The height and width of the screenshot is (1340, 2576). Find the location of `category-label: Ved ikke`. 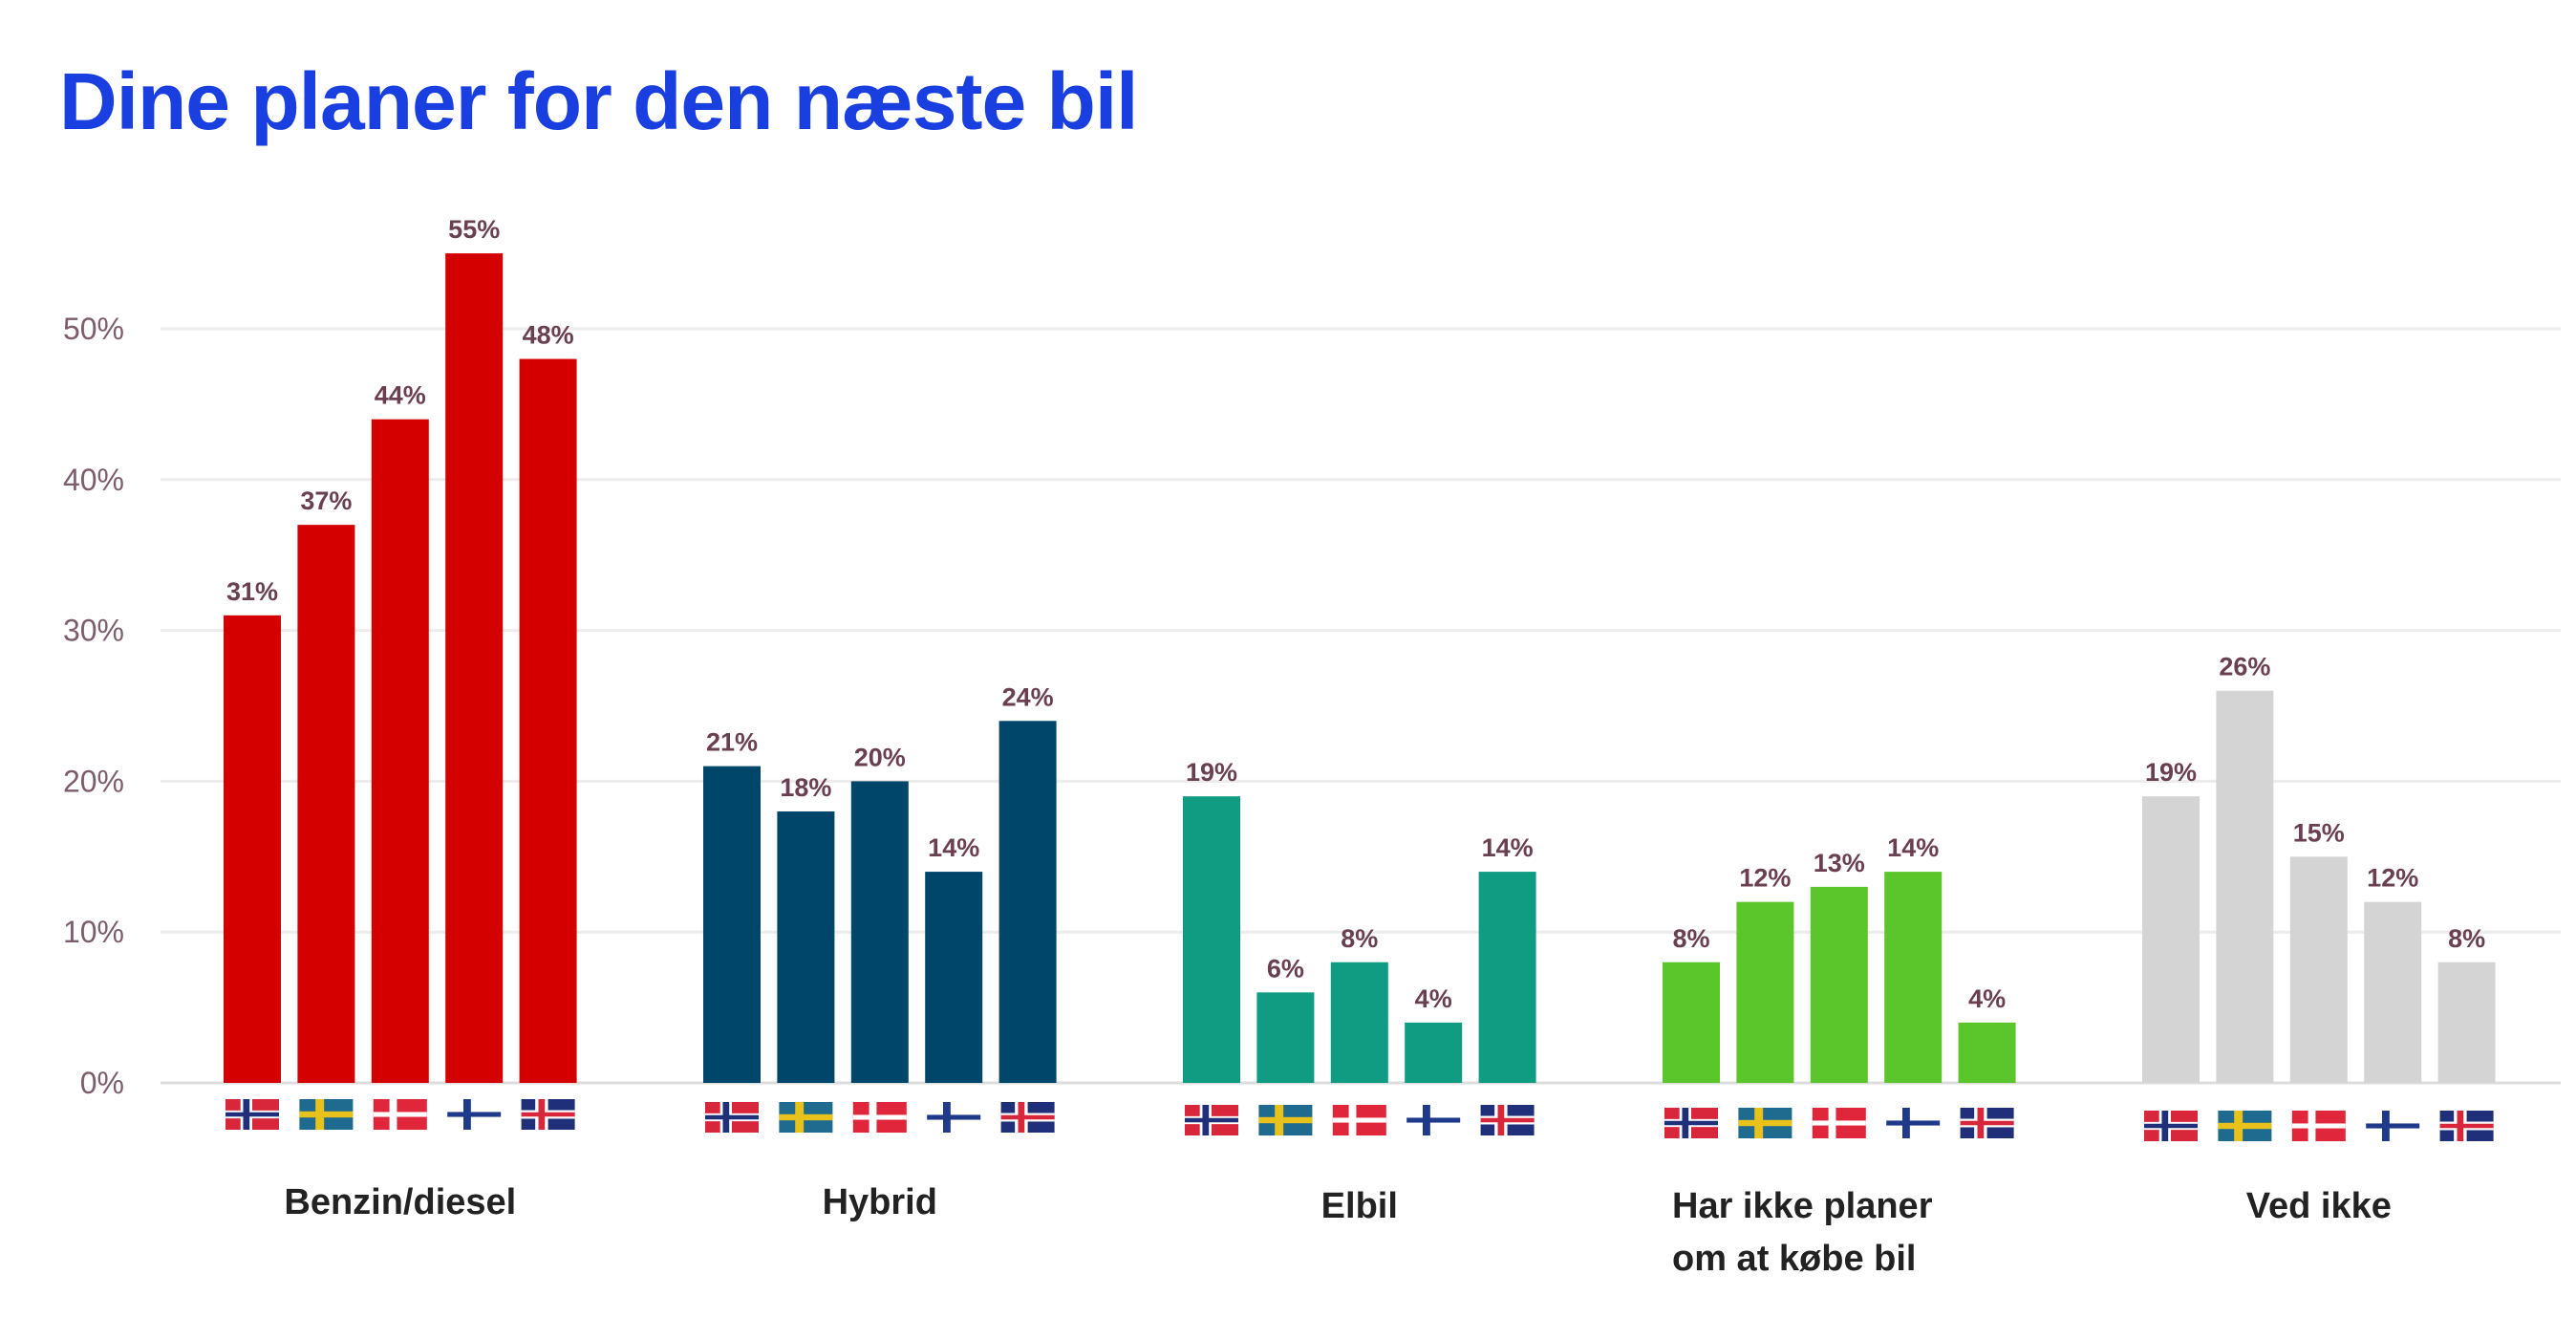

category-label: Ved ikke is located at coordinates (2319, 1206).